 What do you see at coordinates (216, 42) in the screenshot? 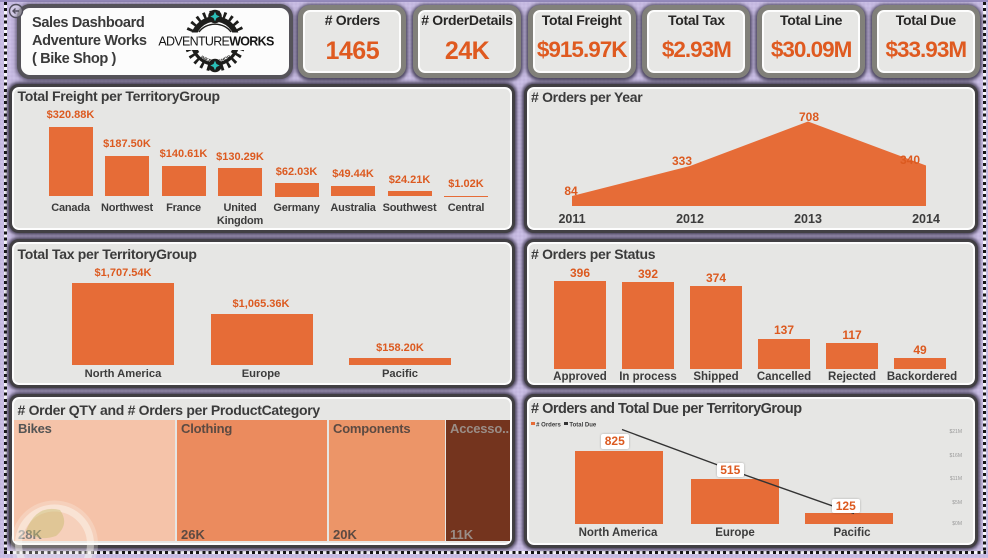
I see `svg-text: ADVENTUREWORKS` at bounding box center [216, 42].